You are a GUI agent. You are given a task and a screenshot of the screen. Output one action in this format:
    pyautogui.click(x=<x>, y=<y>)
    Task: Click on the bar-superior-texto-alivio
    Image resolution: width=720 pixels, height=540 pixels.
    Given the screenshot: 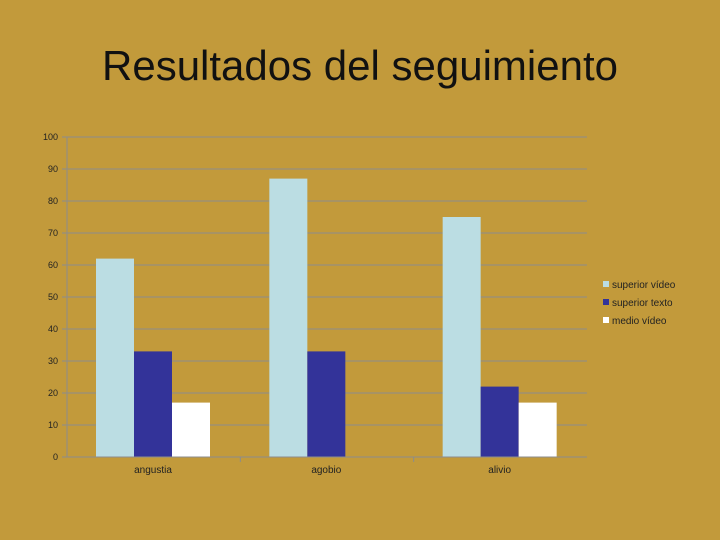 What is the action you would take?
    pyautogui.click(x=499, y=421)
    